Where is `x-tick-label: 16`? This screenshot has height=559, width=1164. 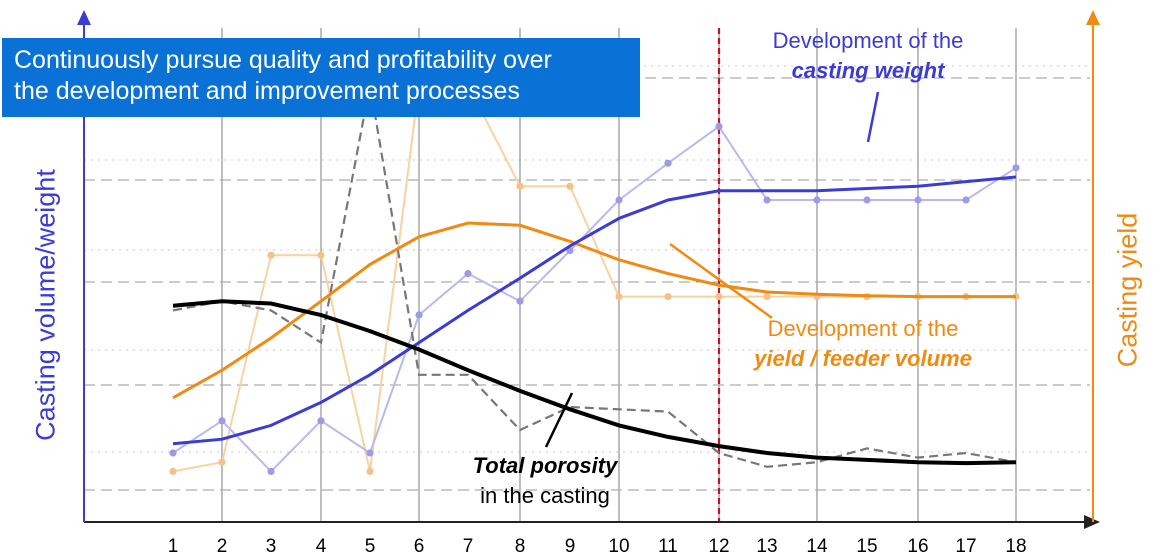
x-tick-label: 16 is located at coordinates (917, 546).